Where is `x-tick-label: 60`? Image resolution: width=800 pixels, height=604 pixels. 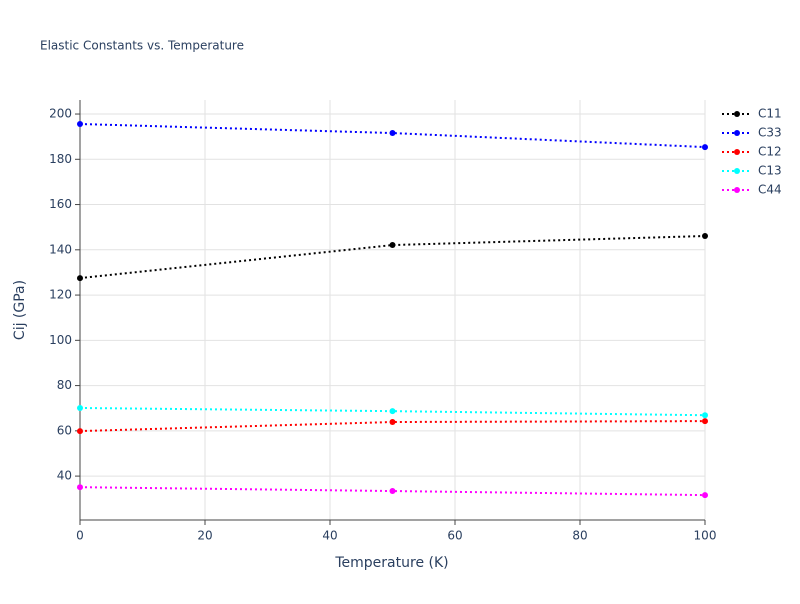 x-tick-label: 60 is located at coordinates (454, 536).